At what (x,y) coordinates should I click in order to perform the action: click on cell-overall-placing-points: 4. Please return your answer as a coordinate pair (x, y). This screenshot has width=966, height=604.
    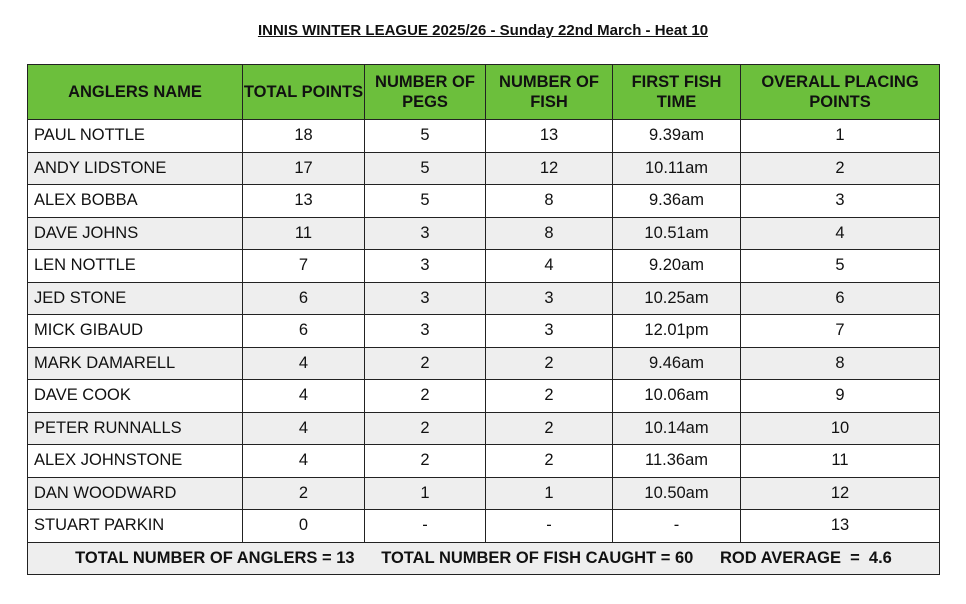
    Looking at the image, I should click on (840, 233).